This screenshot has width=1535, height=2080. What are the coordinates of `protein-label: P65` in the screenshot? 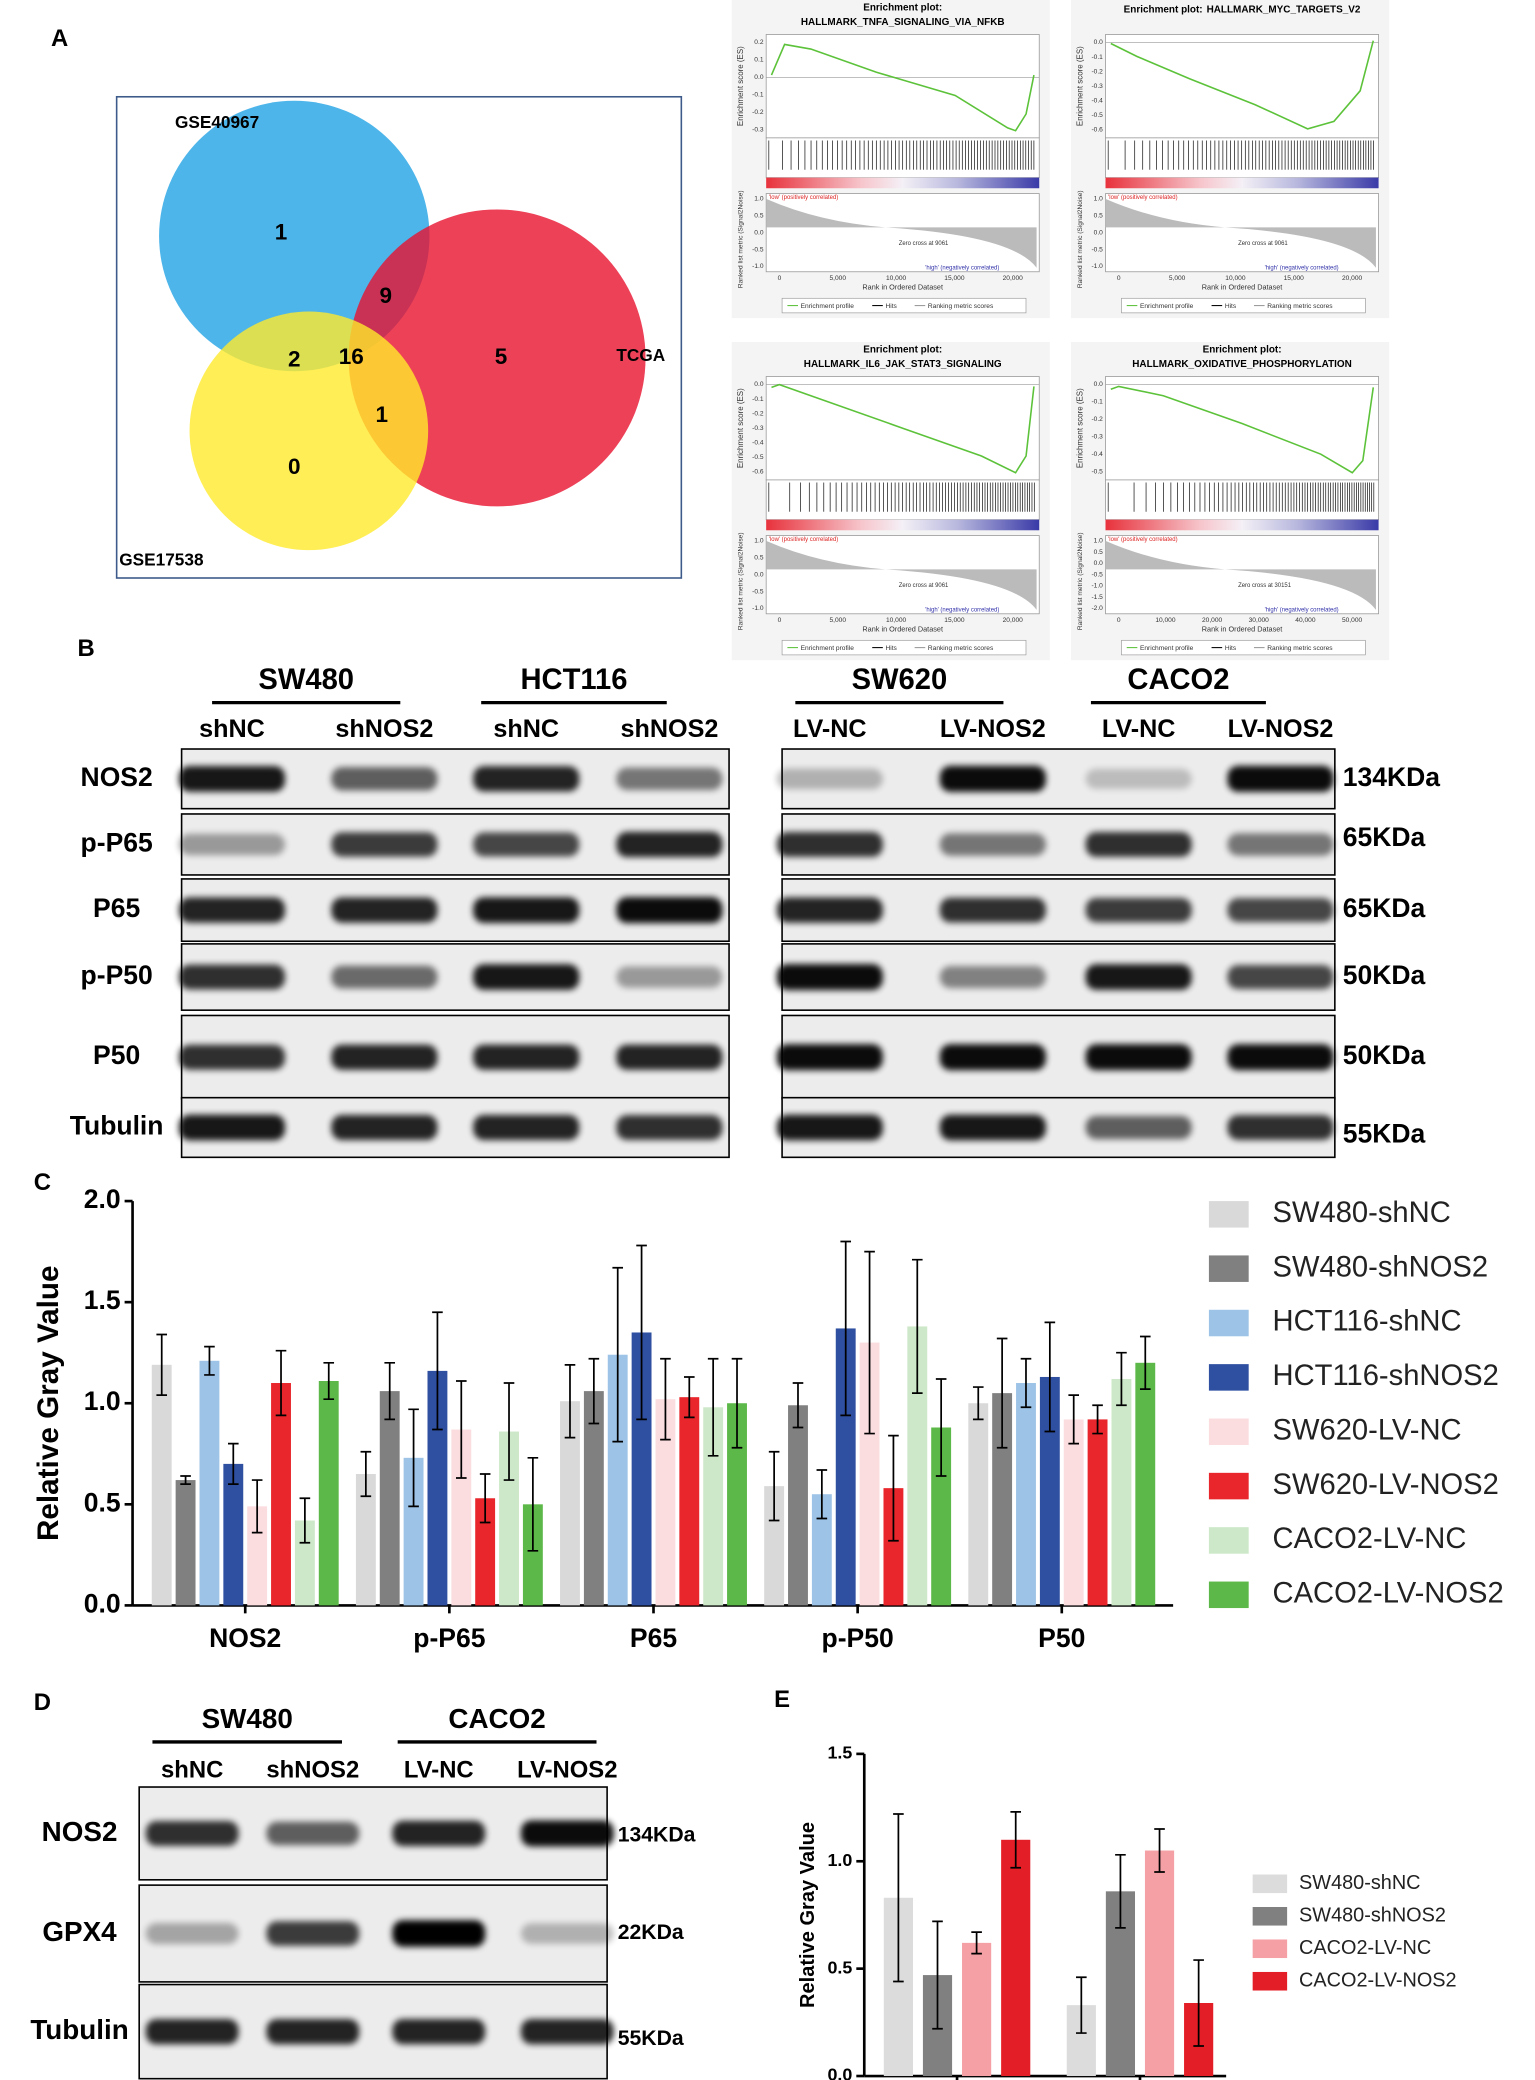 It's located at (116, 908).